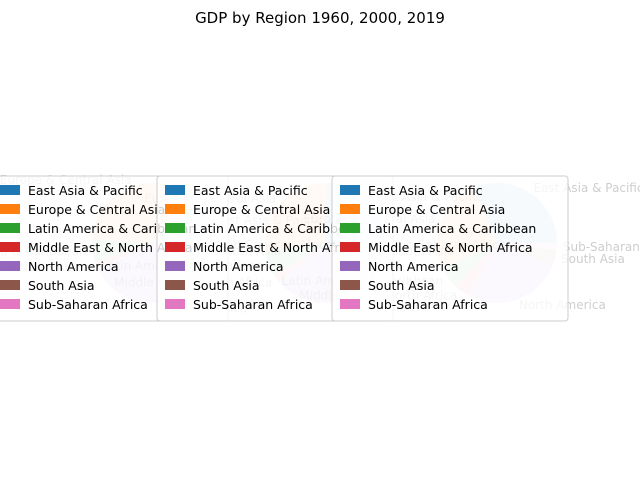  I want to click on legend-swatch-2019-south-asia, so click(350, 285).